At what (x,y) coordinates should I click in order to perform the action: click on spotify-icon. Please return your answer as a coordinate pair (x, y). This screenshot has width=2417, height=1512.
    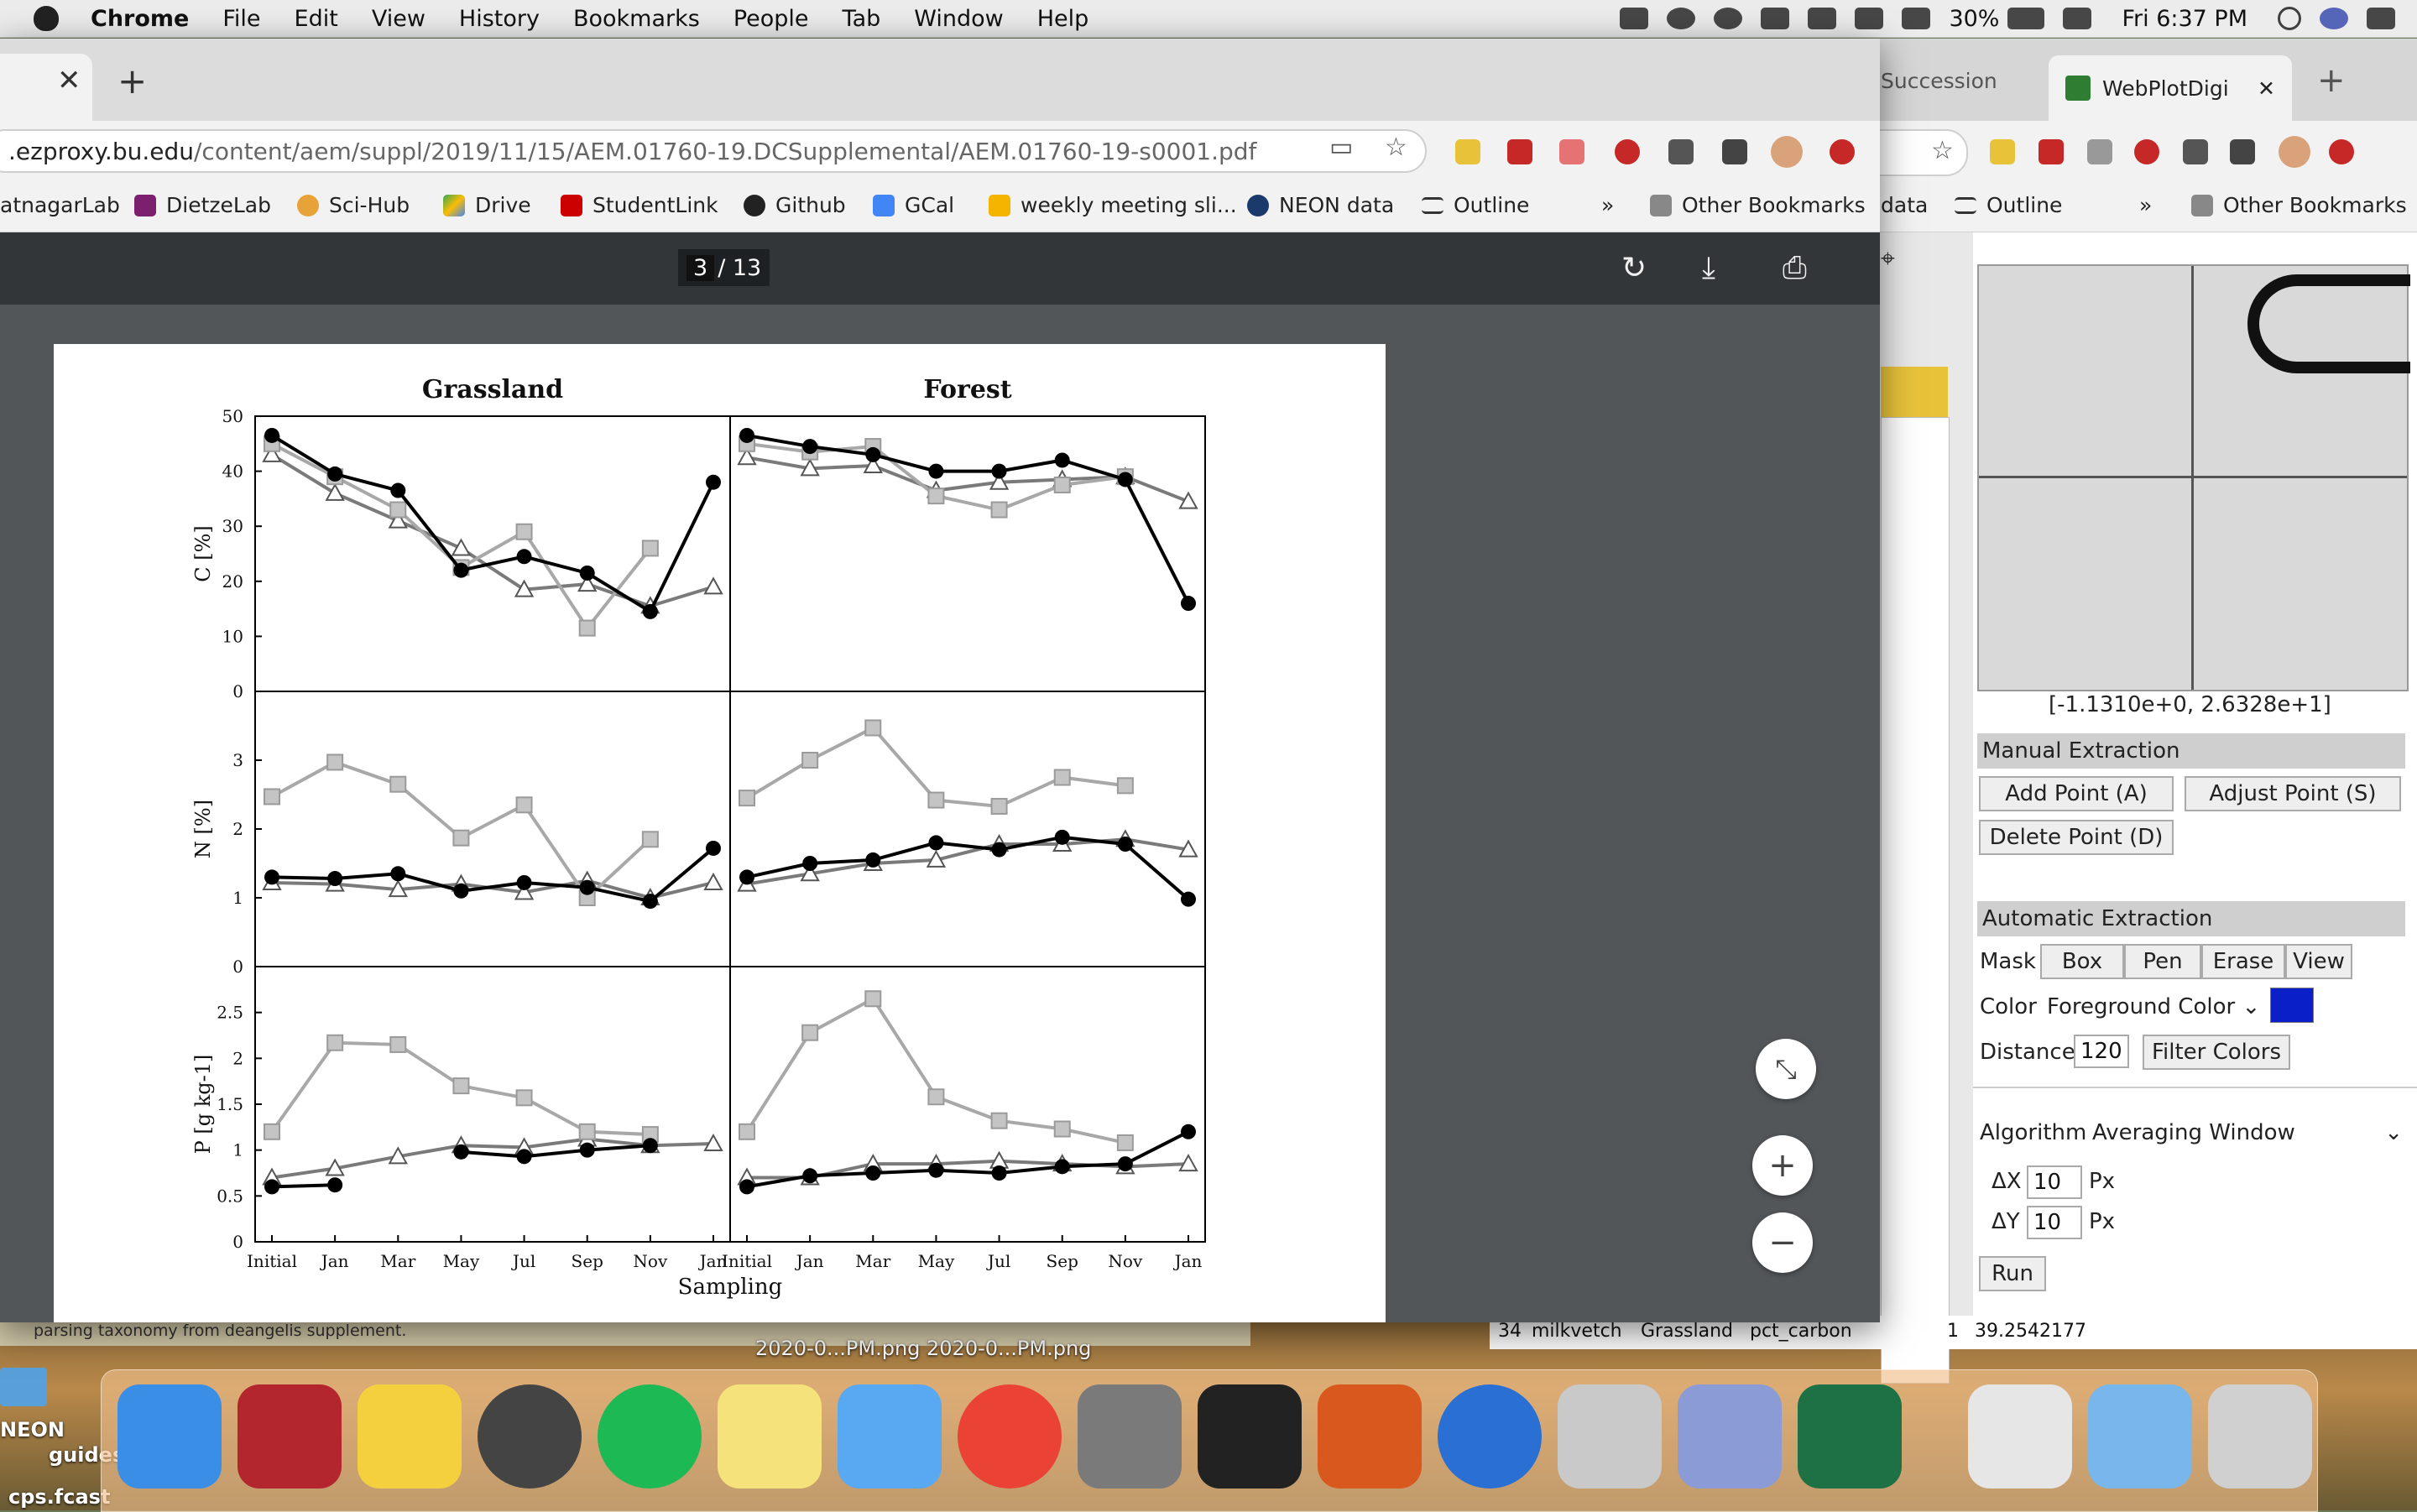
    Looking at the image, I should click on (650, 1437).